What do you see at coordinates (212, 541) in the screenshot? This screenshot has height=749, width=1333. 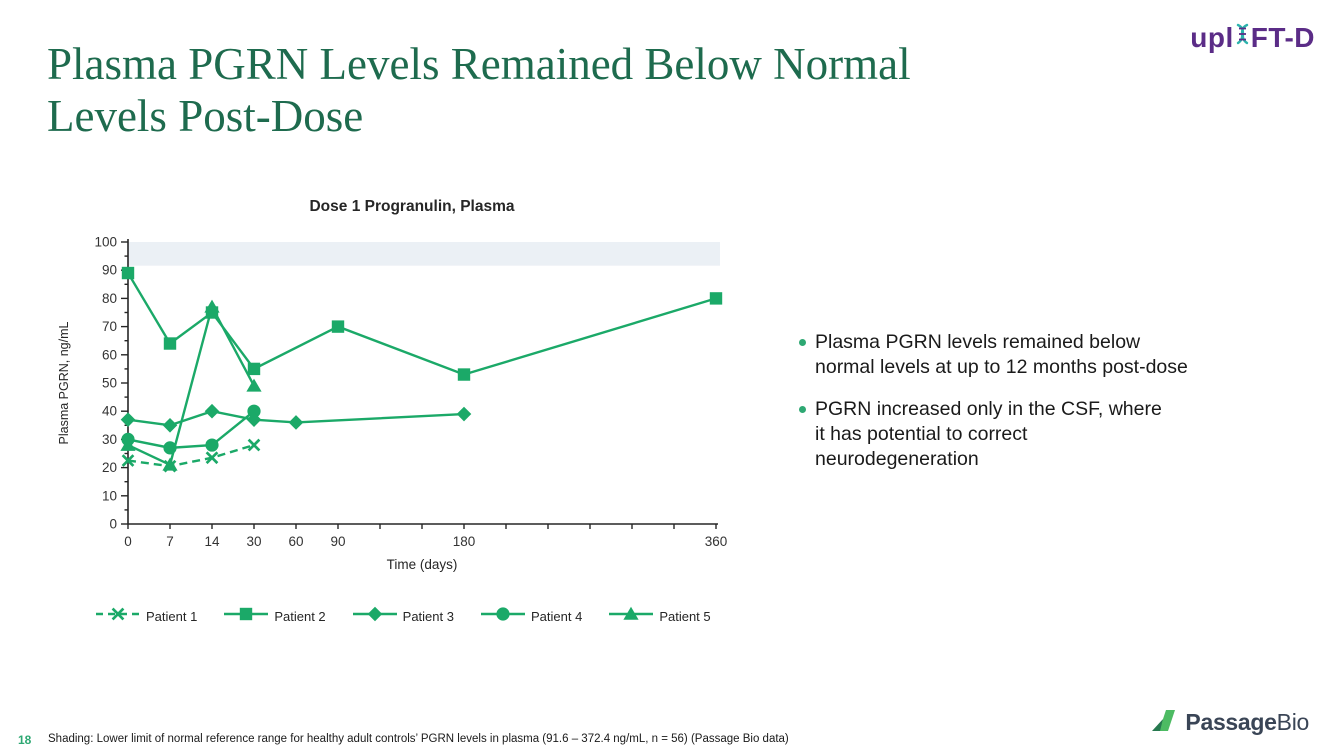 I see `svg-text: 14` at bounding box center [212, 541].